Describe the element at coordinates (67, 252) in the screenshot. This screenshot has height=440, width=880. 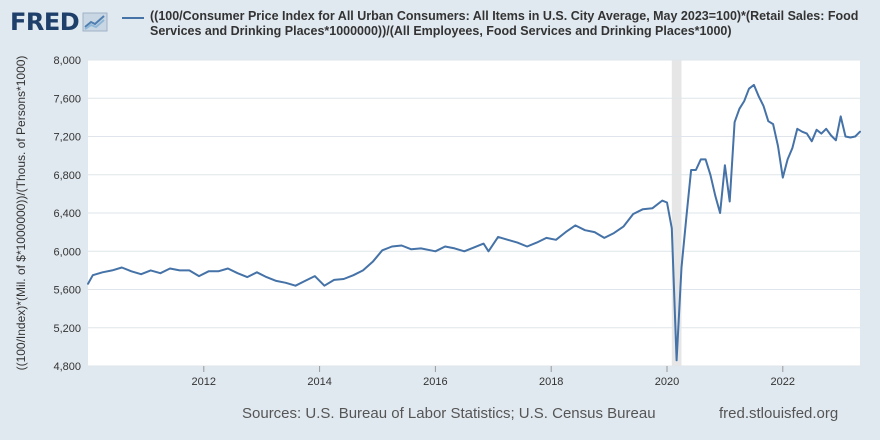
I see `y-tick-label: 6,000` at that location.